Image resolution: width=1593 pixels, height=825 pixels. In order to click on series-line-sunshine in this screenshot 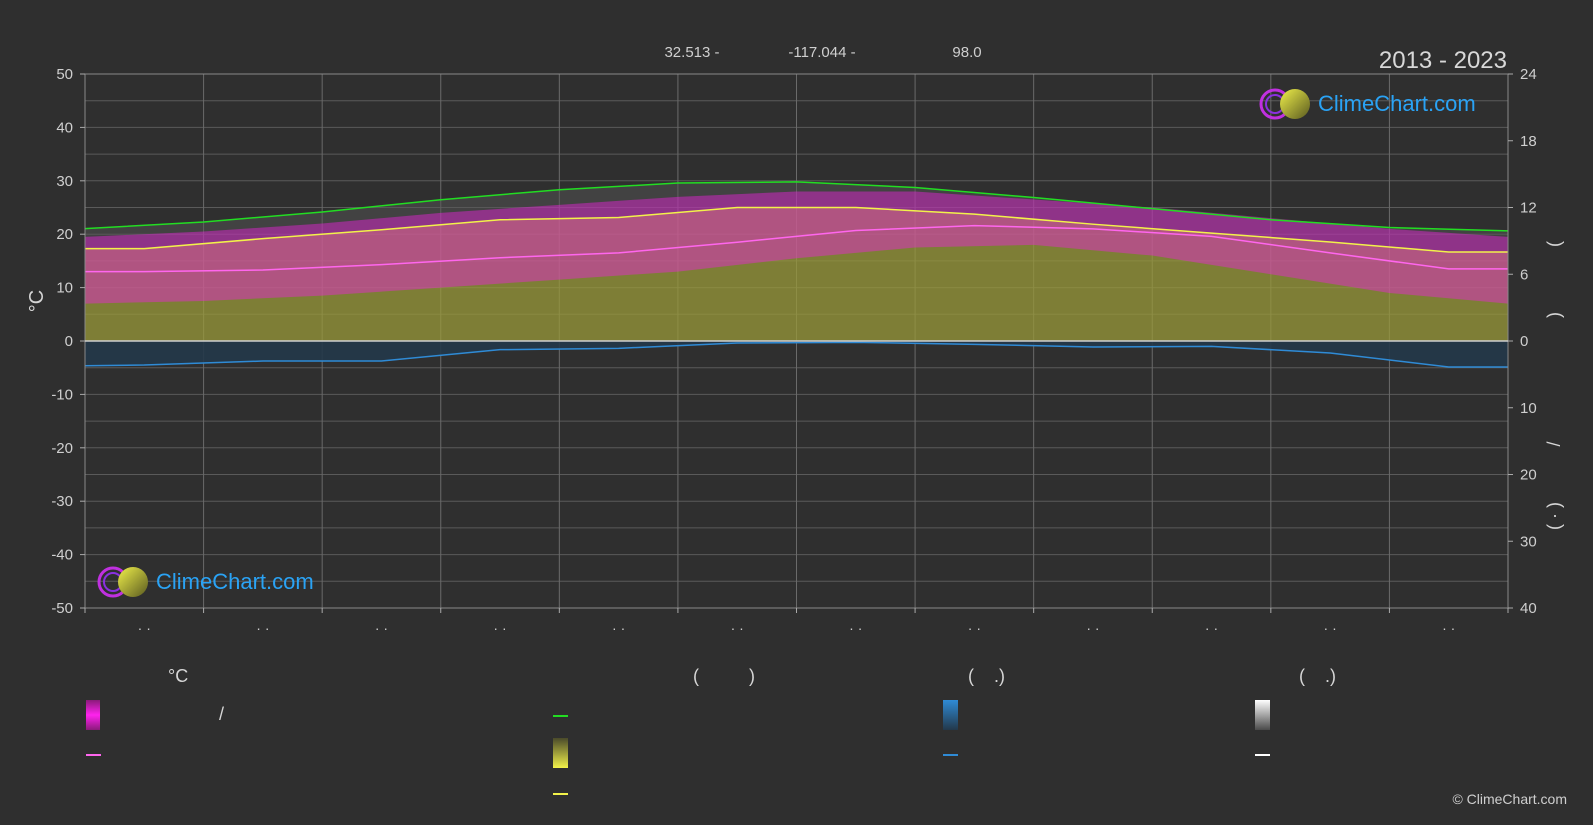, I will do `click(796, 229)`.